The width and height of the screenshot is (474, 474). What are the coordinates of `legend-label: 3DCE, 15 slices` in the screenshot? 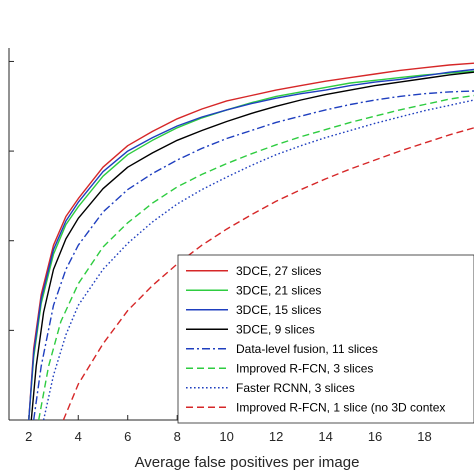 It's located at (278, 310).